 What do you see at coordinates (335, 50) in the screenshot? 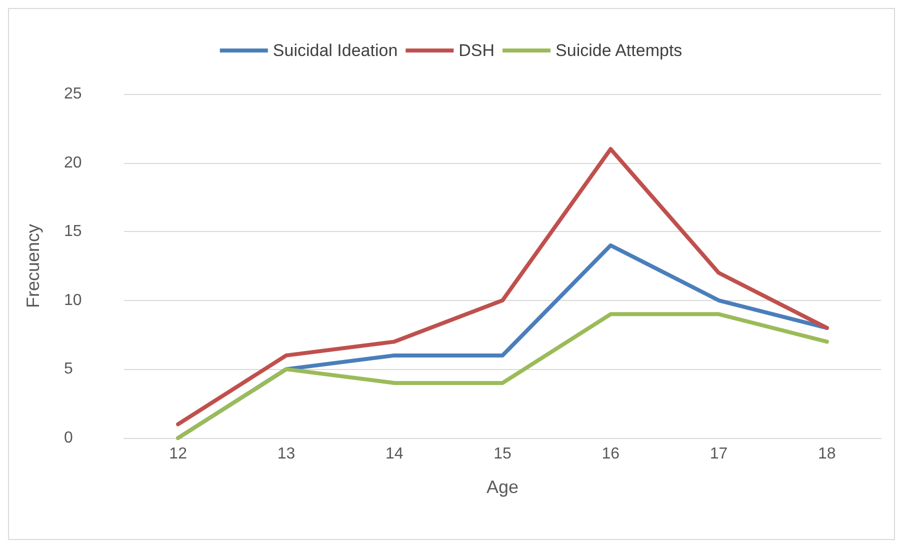
I see `legend-label: Suicidal Ideation` at bounding box center [335, 50].